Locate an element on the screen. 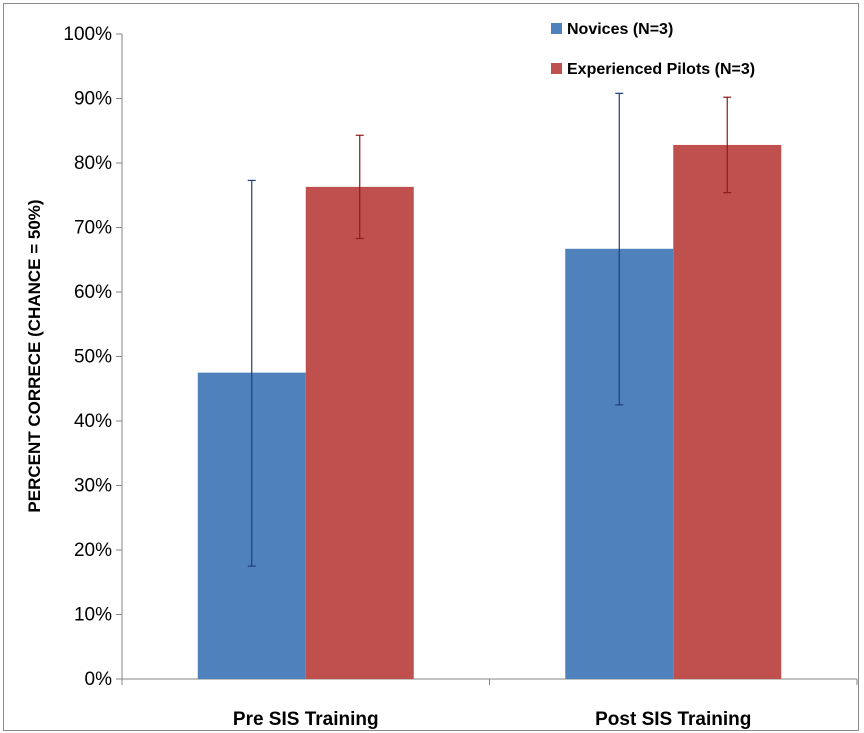 The height and width of the screenshot is (733, 864). y-tick-label-60: 60% is located at coordinates (93, 292).